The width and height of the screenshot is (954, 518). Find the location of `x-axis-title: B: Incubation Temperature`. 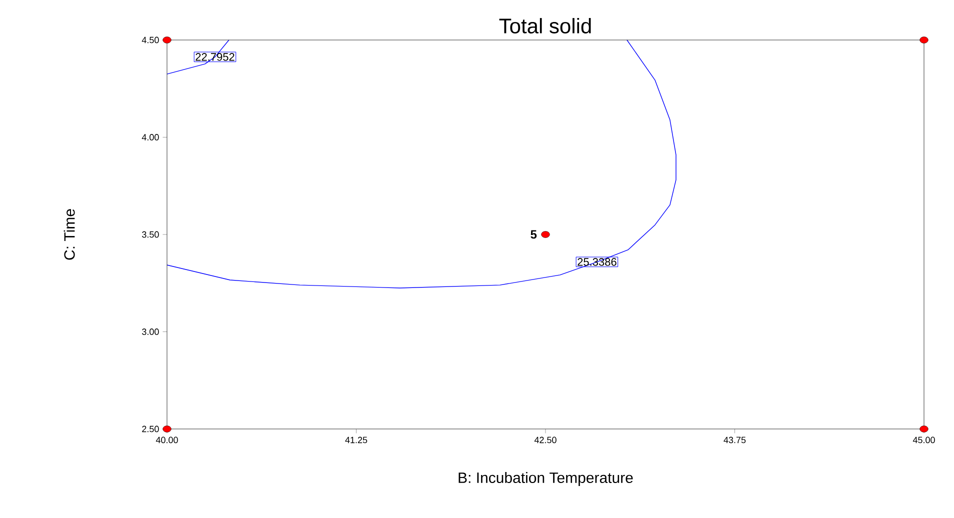

x-axis-title: B: Incubation Temperature is located at coordinates (545, 479).